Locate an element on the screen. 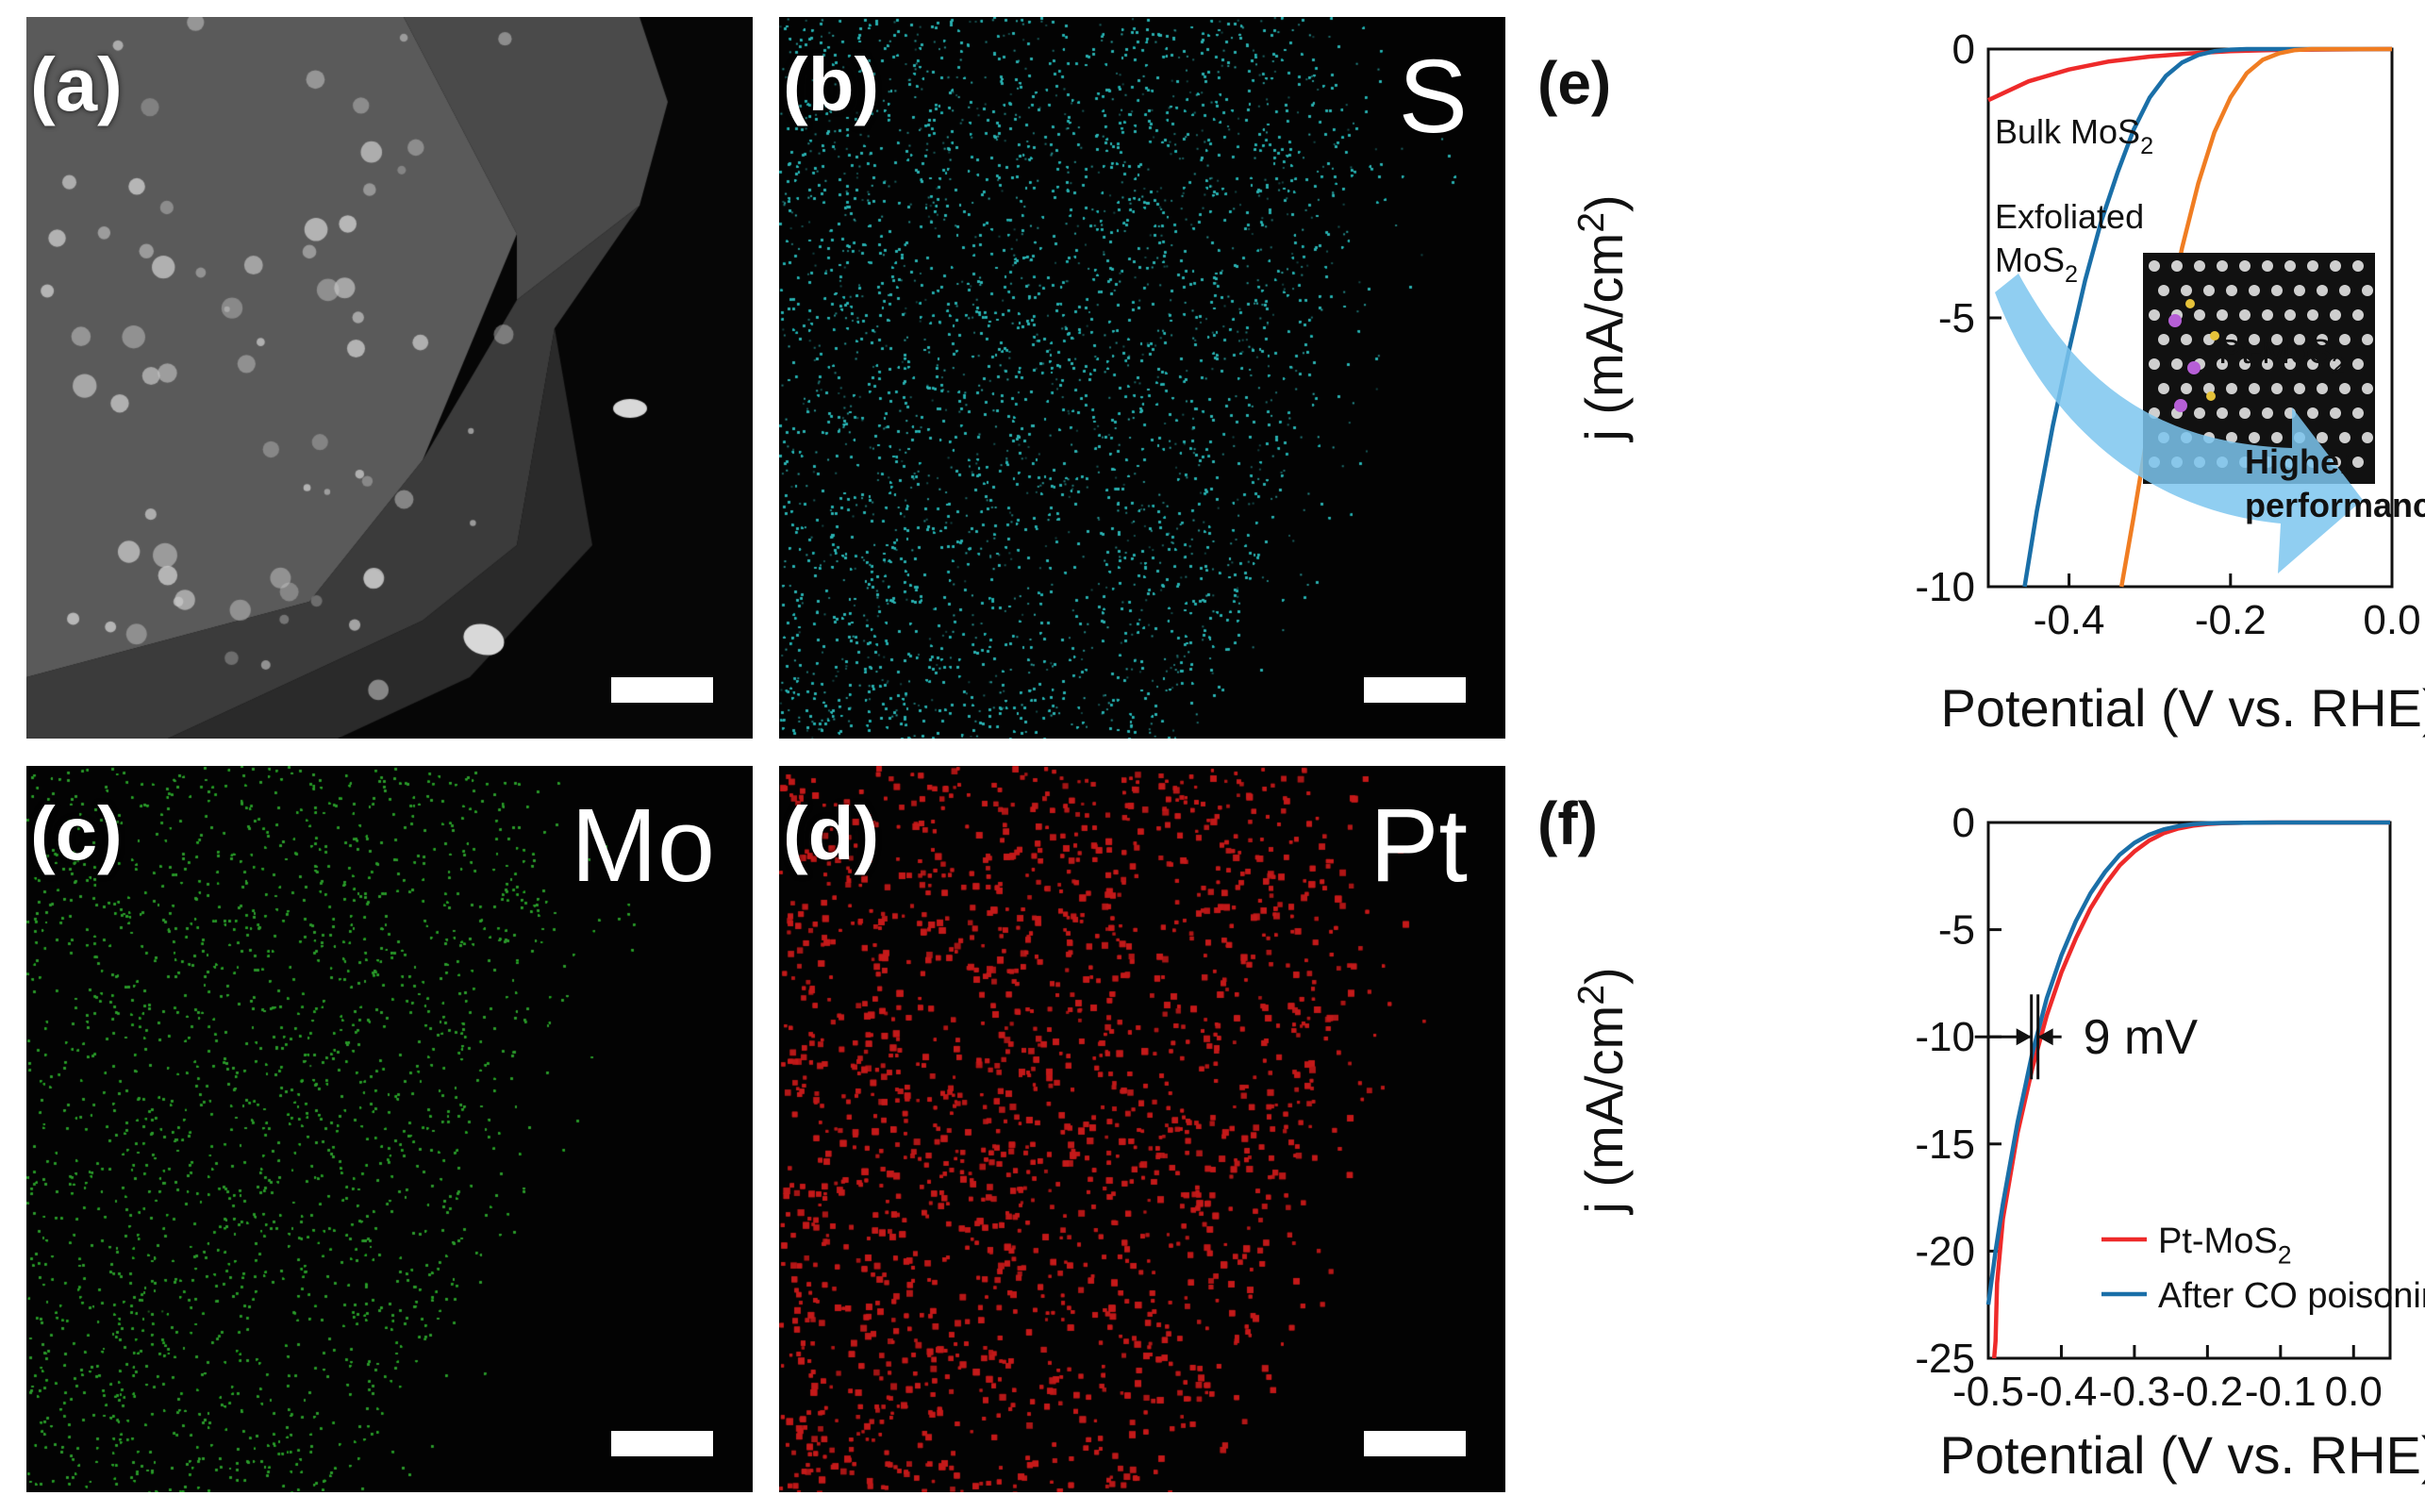  x-tick-label: -0.4 is located at coordinates (2062, 1392).